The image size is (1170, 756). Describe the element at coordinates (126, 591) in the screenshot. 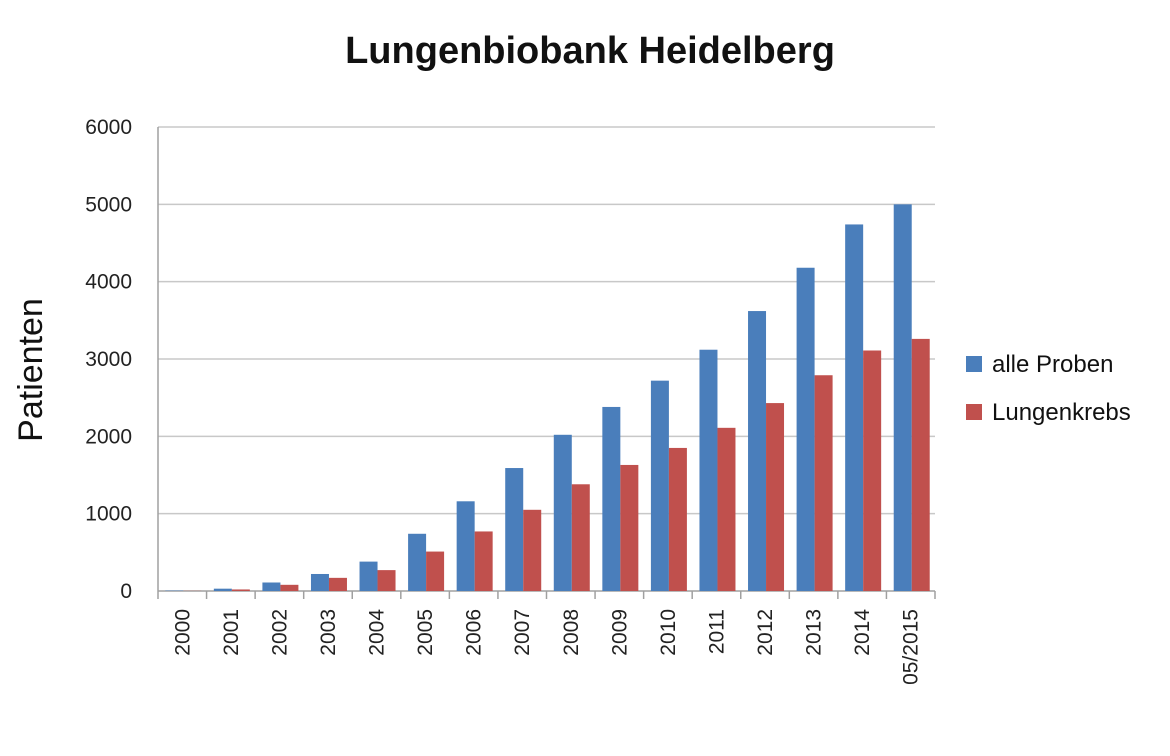

I see `y-tick-label: 0` at that location.